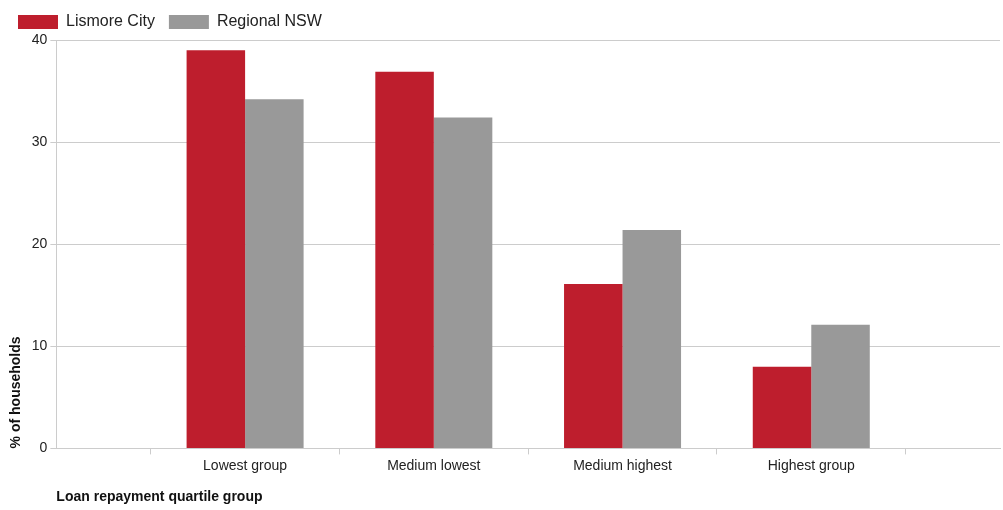 The height and width of the screenshot is (510, 1003). Describe the element at coordinates (623, 464) in the screenshot. I see `x-tick-label: Medium highest` at that location.